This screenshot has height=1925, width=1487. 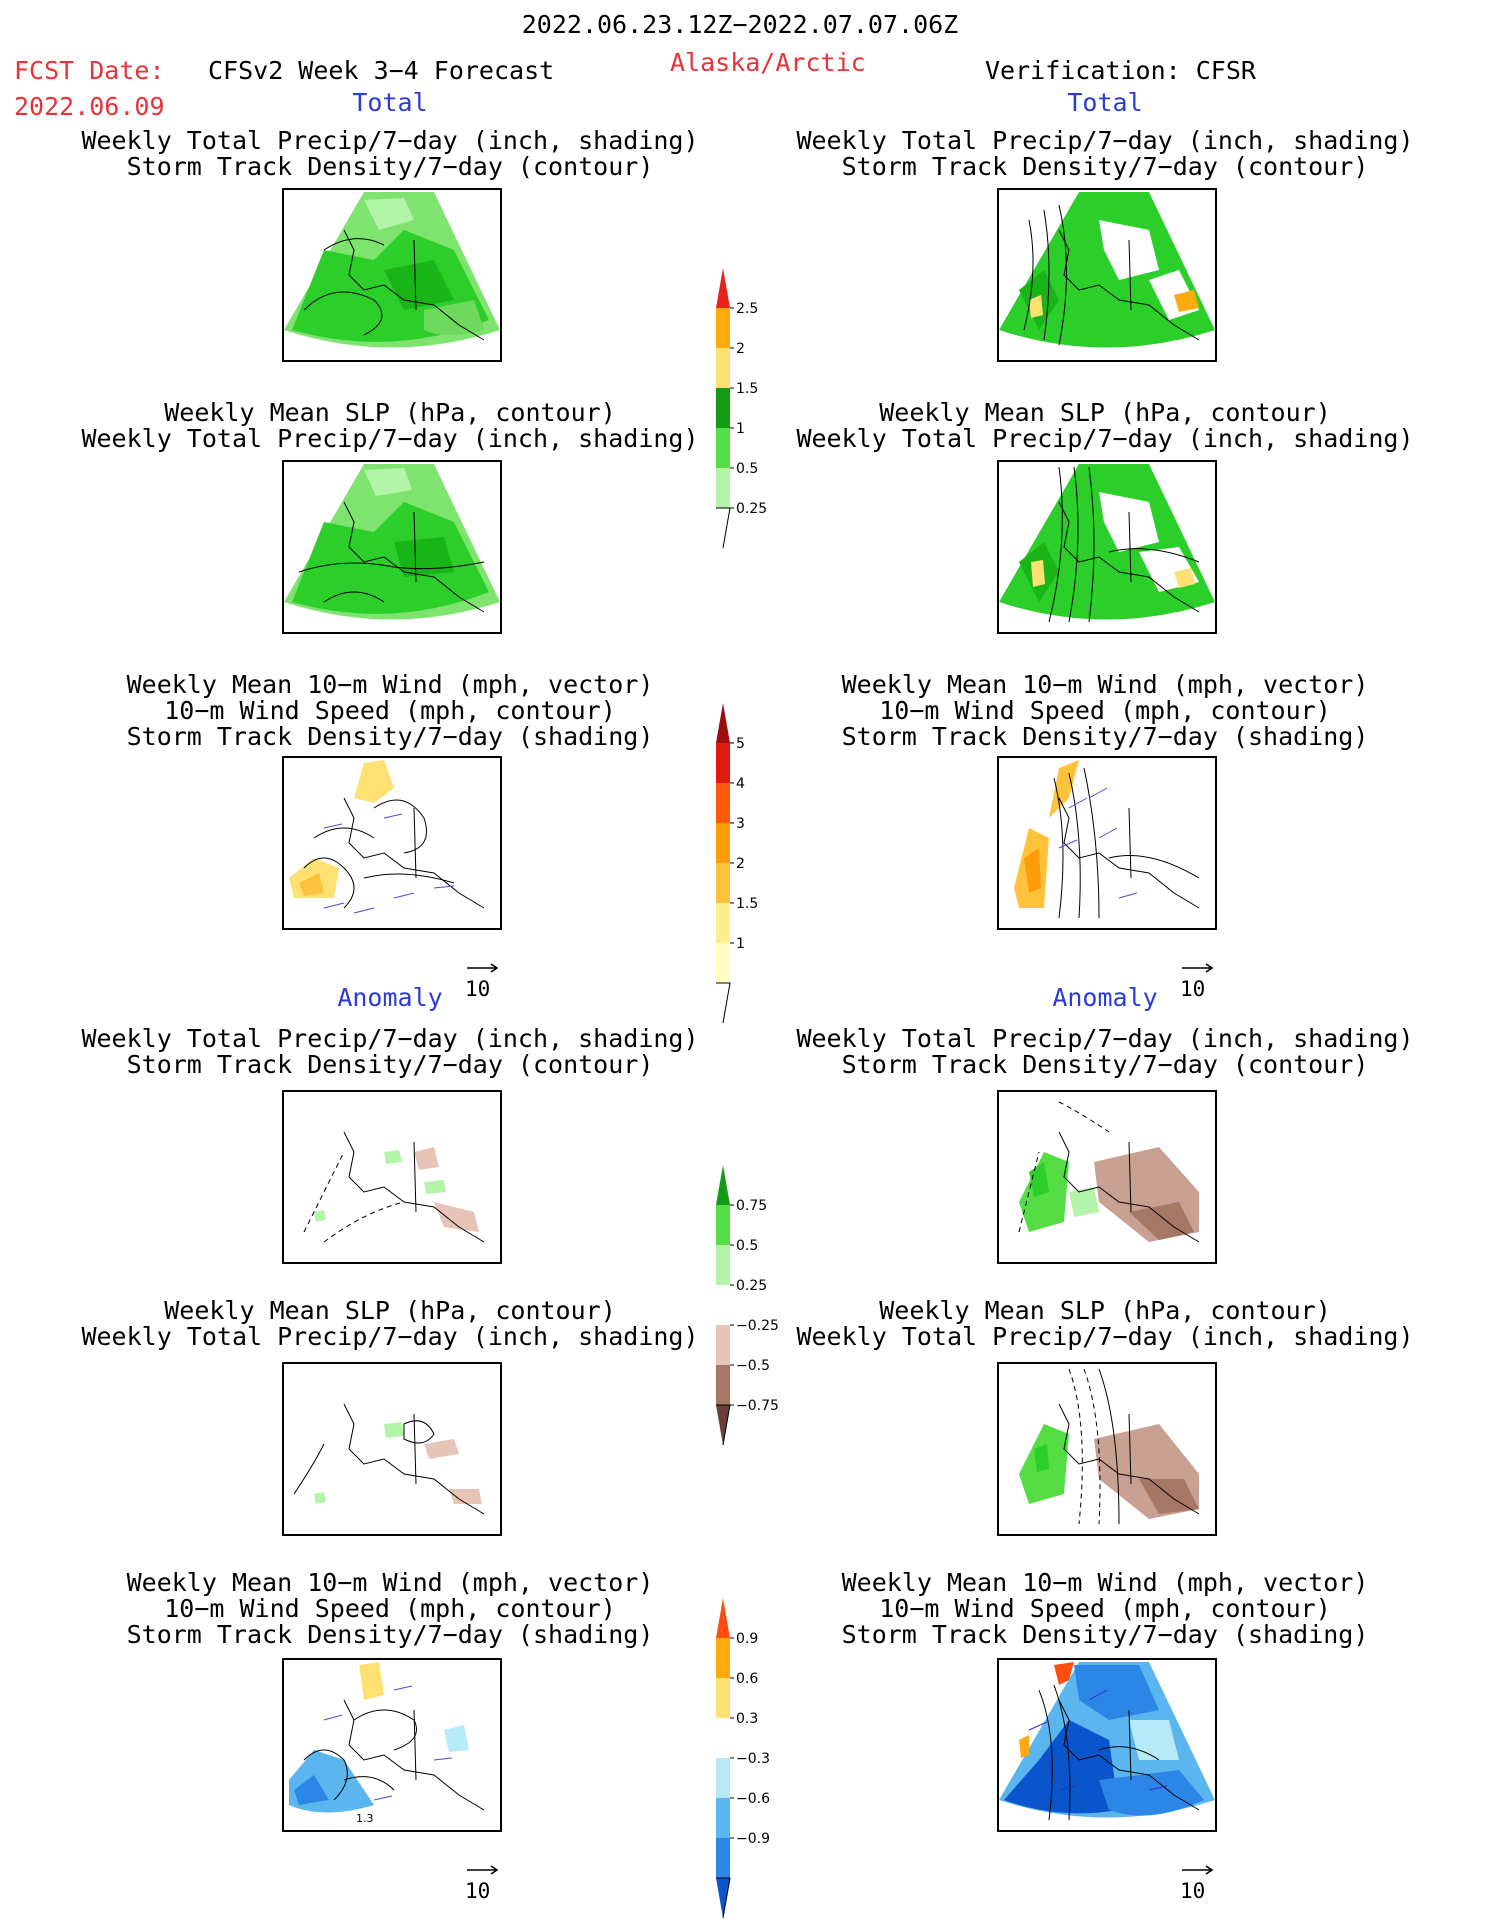 I want to click on colorbar-label: 4, so click(x=740, y=784).